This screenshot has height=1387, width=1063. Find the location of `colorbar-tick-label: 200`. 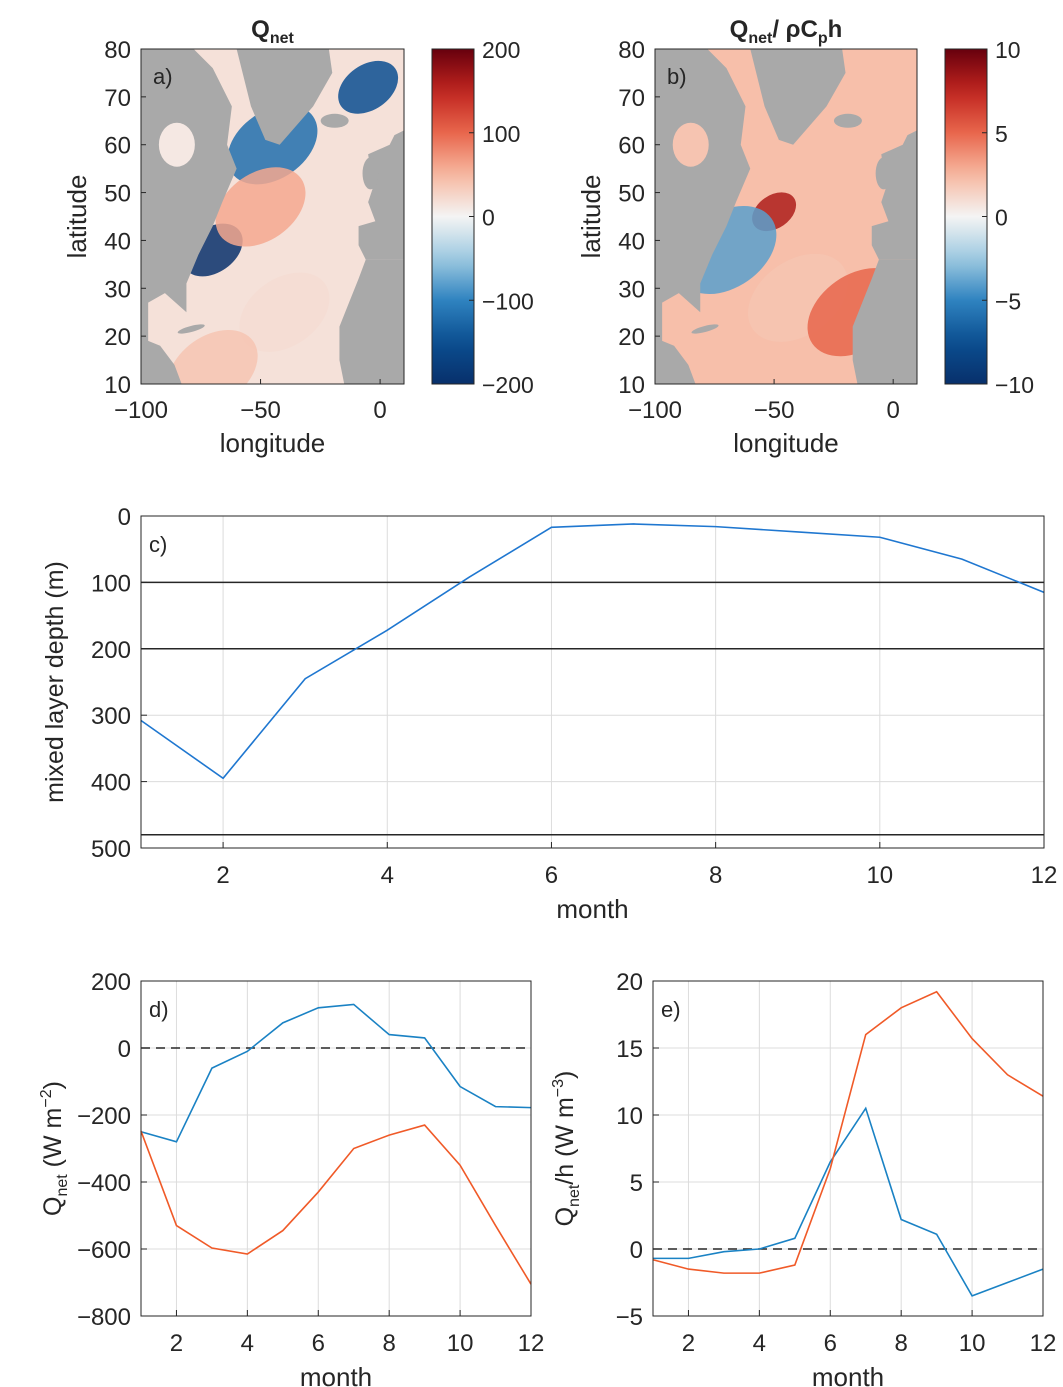

colorbar-tick-label: 200 is located at coordinates (501, 50).